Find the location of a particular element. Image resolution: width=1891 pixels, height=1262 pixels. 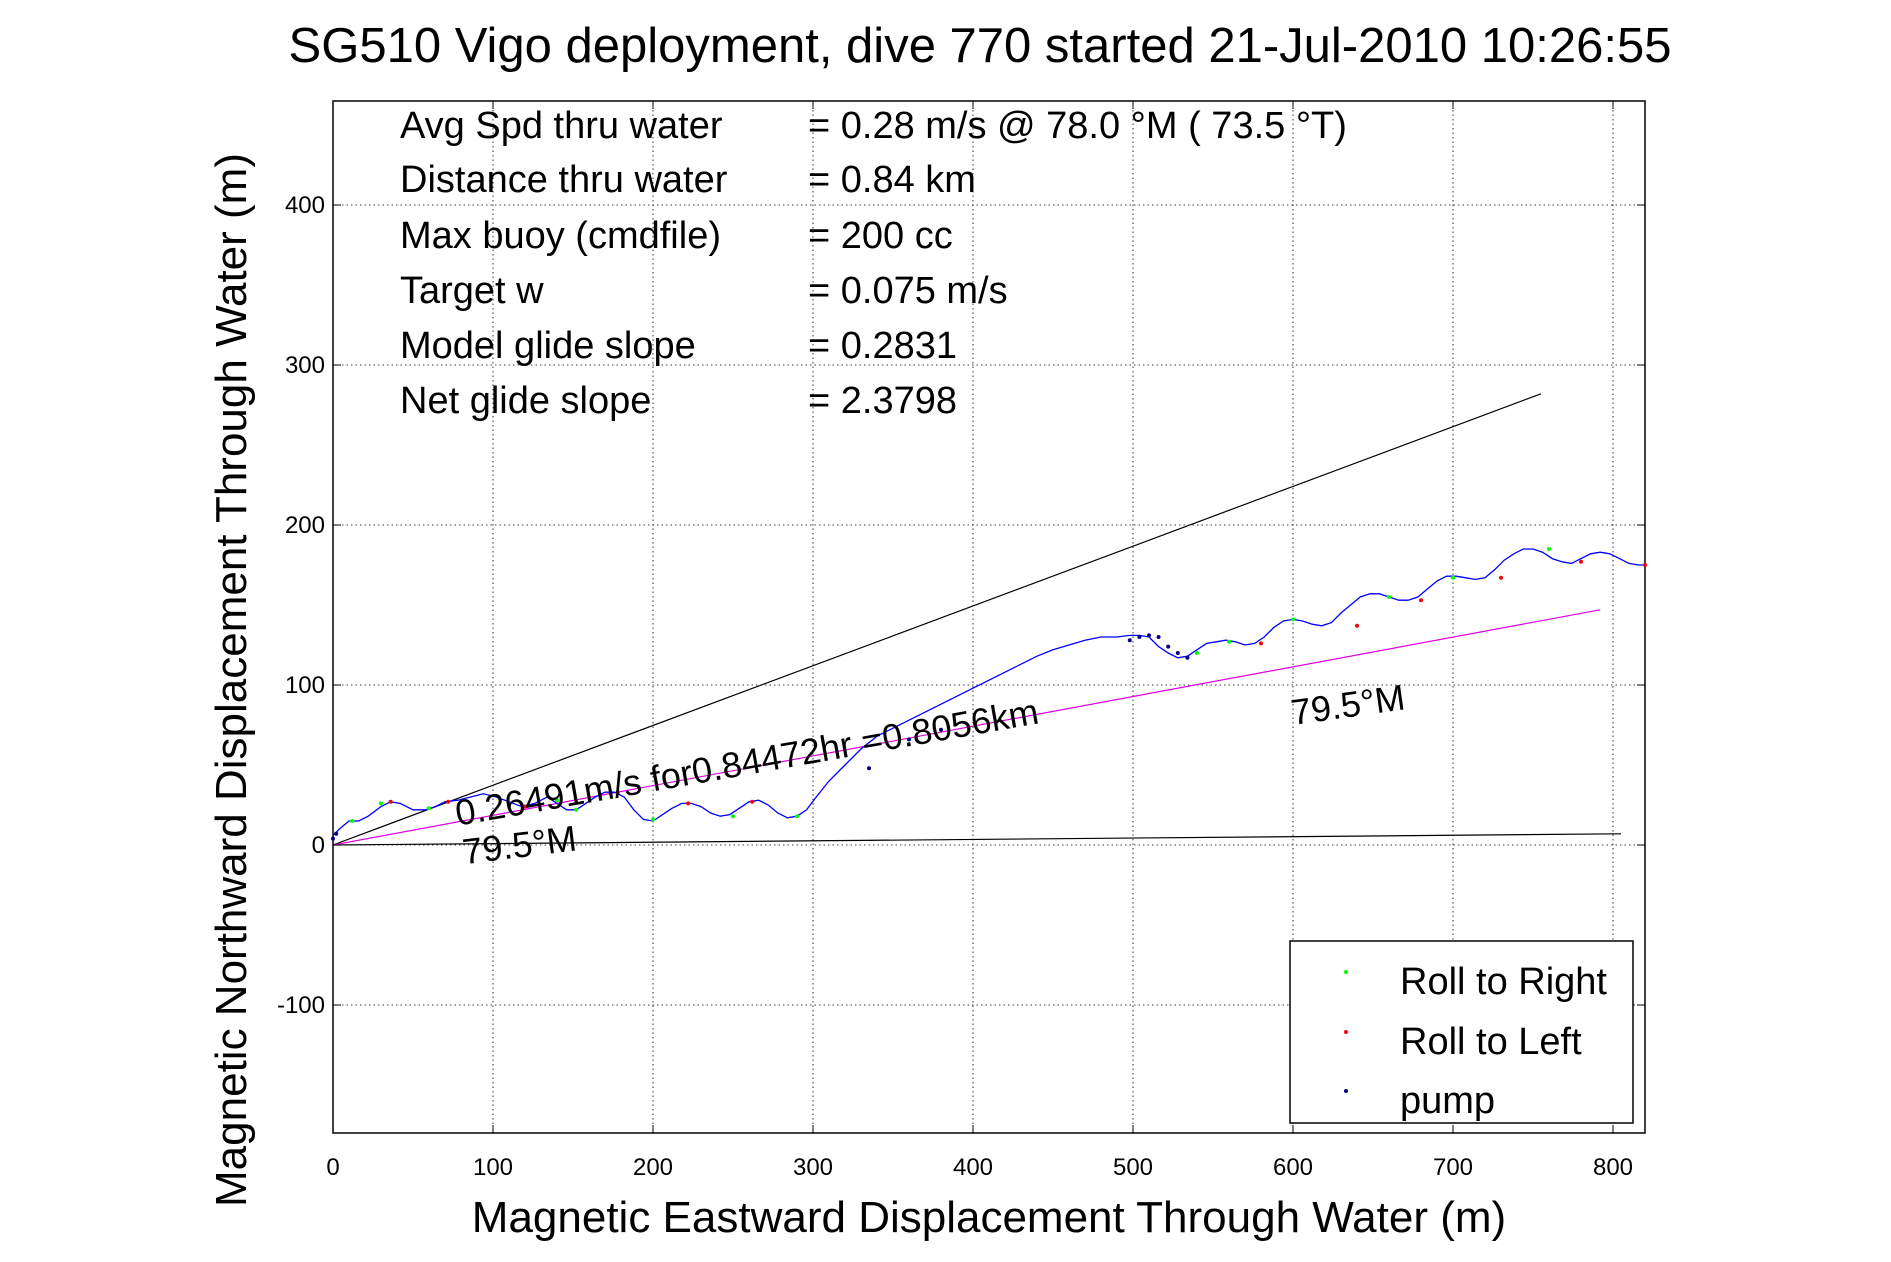

y-tick-label: 300 is located at coordinates (305, 365).